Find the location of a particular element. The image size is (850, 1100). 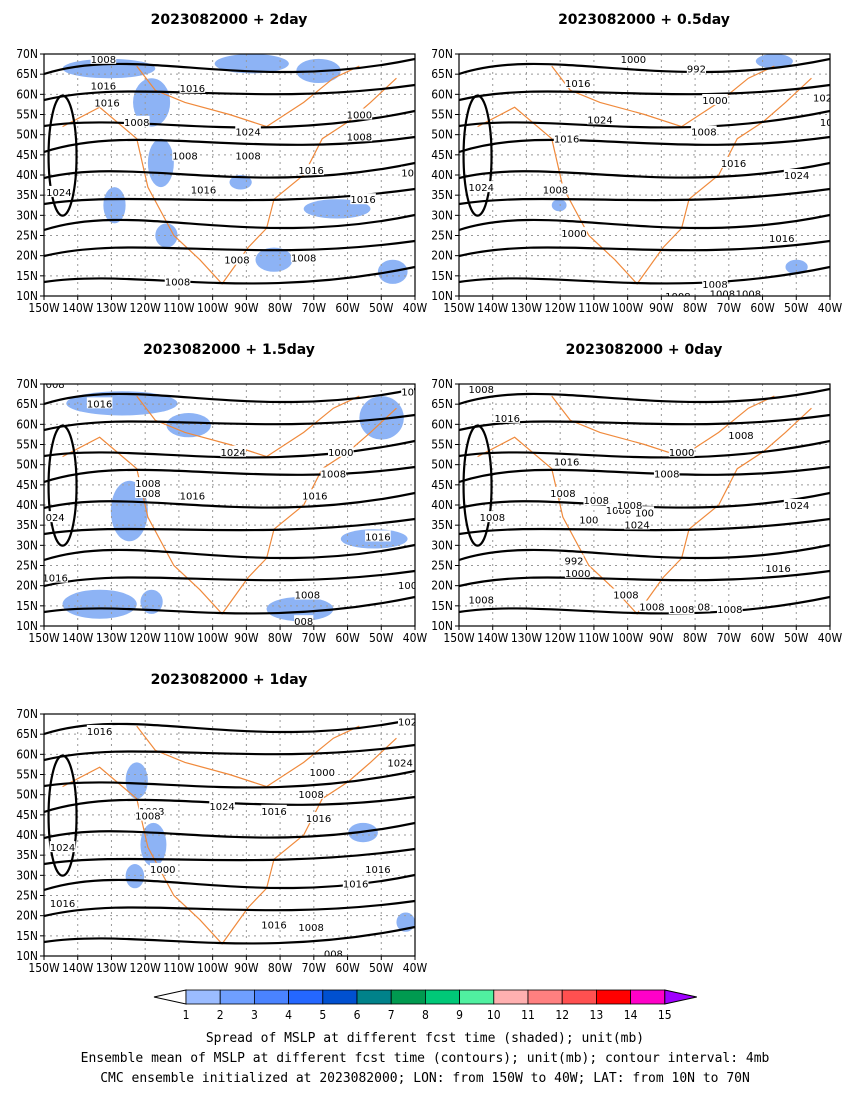

y-tick-label: 70N is located at coordinates (442, 54).